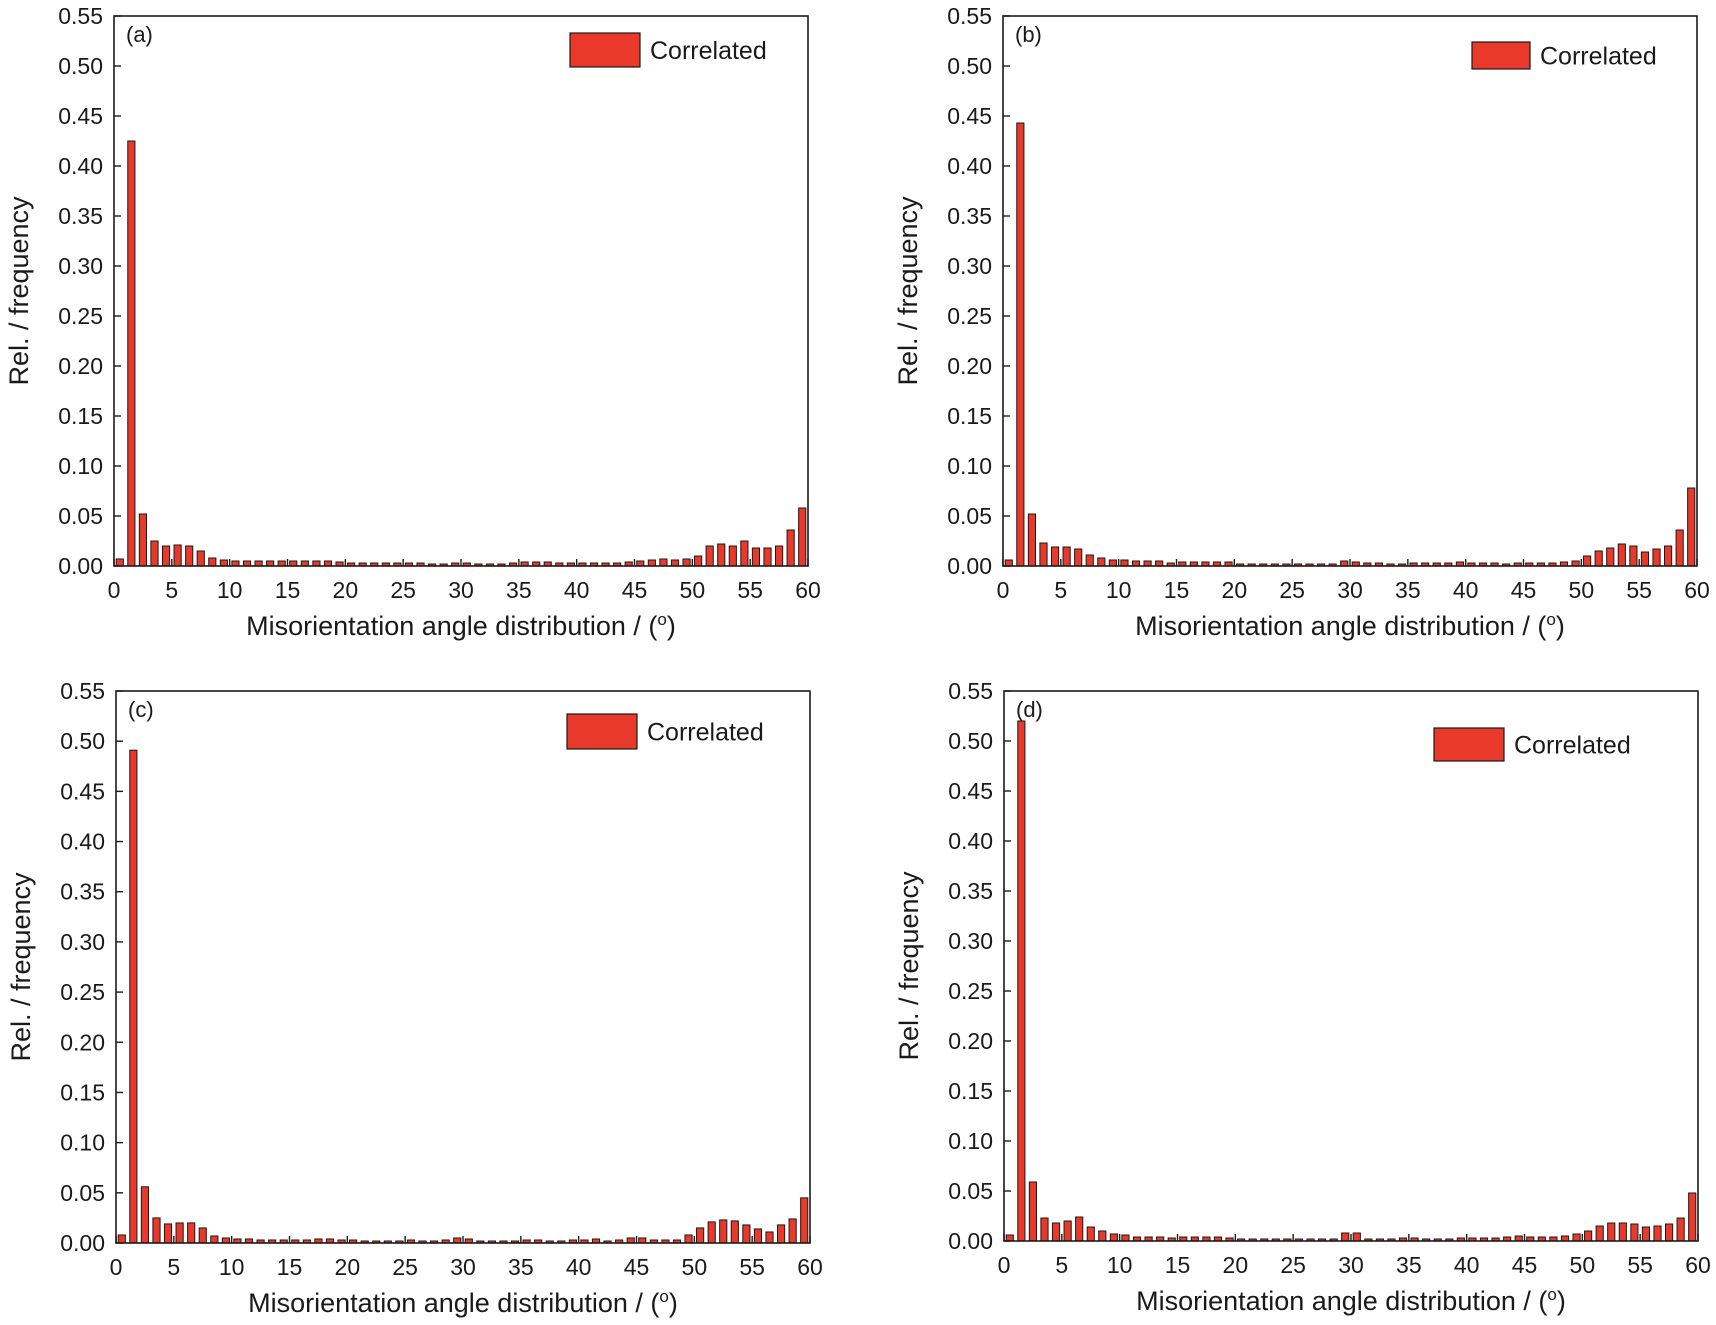 The image size is (1716, 1325). What do you see at coordinates (1028, 34) in the screenshot?
I see `panel-label: (b)` at bounding box center [1028, 34].